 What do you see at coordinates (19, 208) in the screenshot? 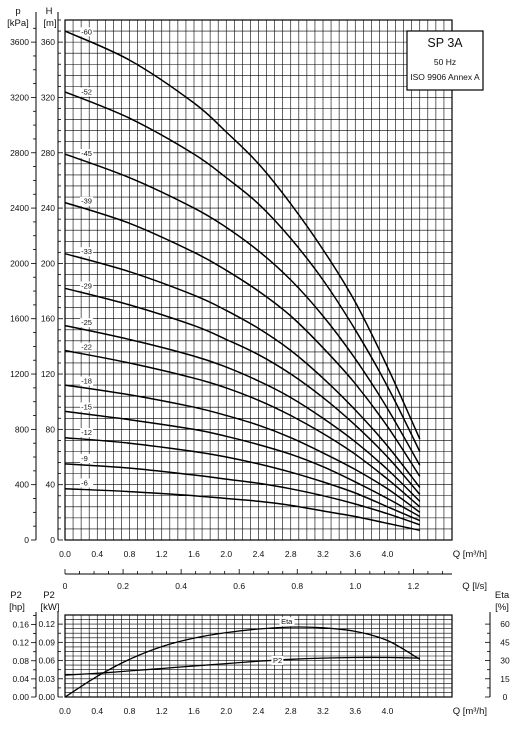
I see `pressure-tick-label: 2400` at bounding box center [19, 208].